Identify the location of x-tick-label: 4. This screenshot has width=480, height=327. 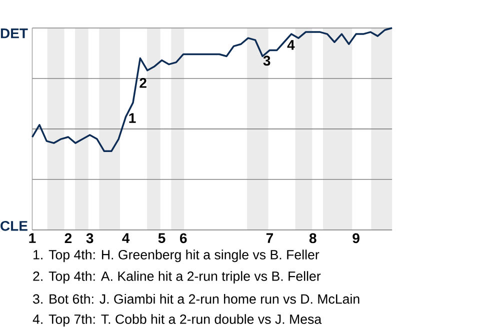
(126, 238).